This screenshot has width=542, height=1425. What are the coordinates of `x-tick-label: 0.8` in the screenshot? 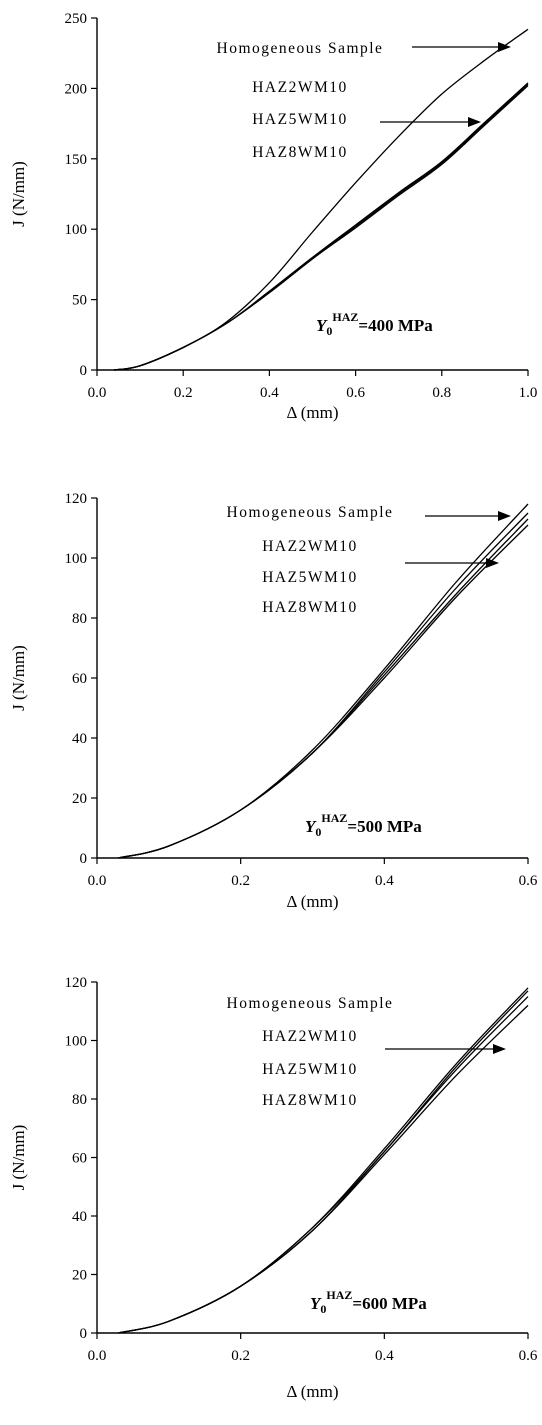 It's located at (441, 393).